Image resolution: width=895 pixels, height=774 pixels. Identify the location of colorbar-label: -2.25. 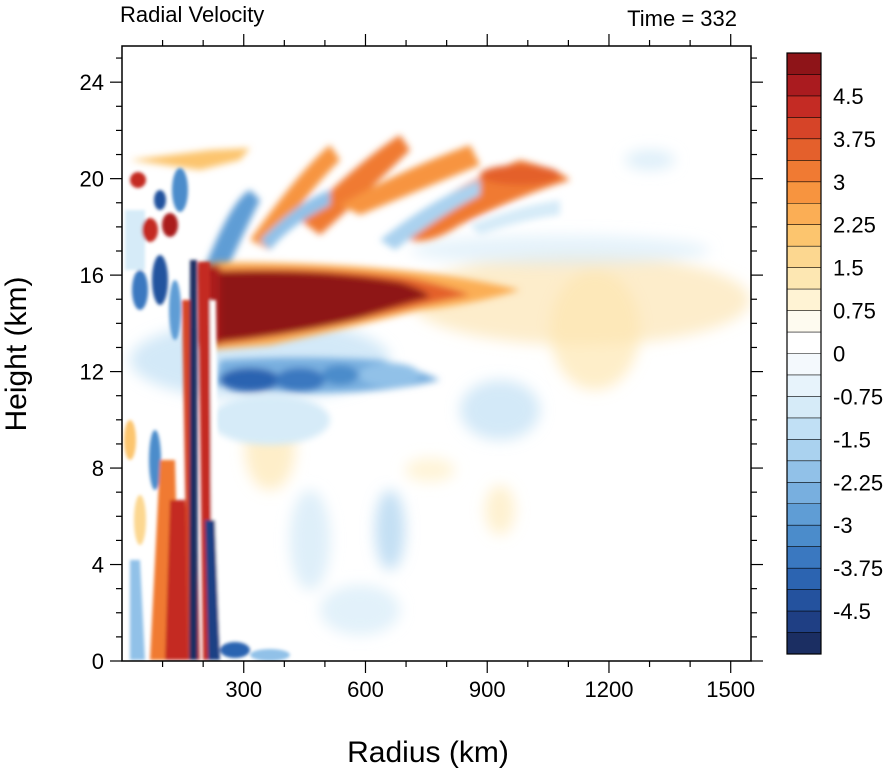
(858, 482).